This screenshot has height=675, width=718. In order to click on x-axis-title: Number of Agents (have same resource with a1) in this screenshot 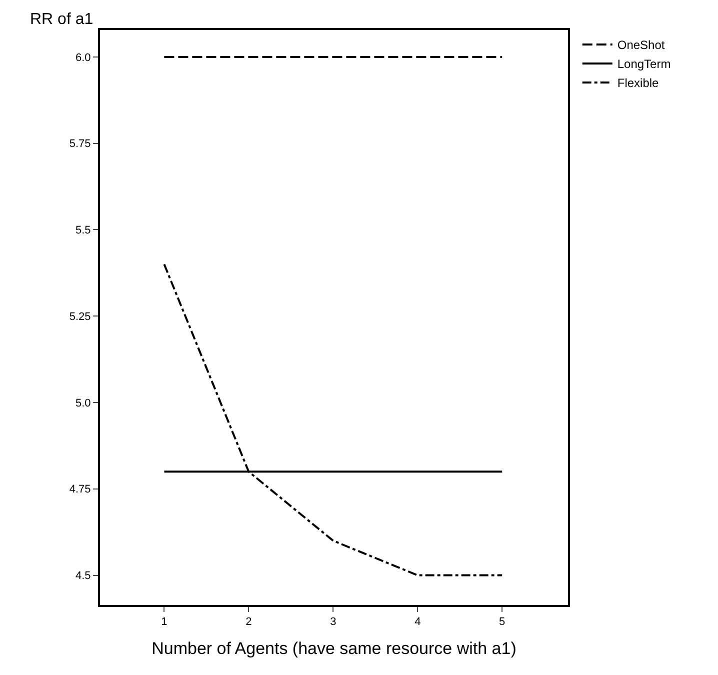, I will do `click(334, 648)`.